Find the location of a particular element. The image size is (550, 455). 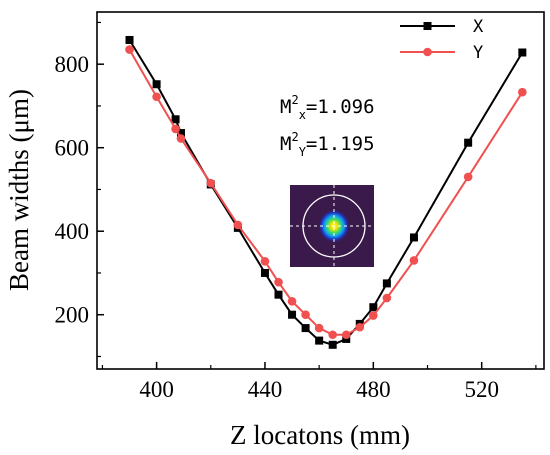

x-tick-label: 400 is located at coordinates (156, 389).